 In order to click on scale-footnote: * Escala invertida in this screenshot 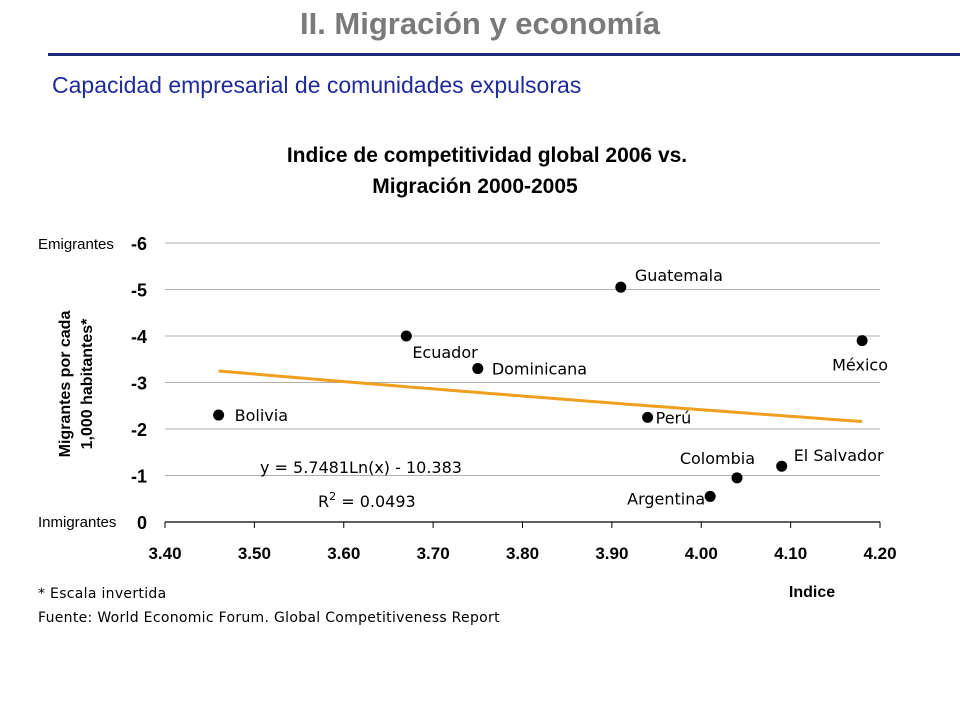, I will do `click(102, 594)`.